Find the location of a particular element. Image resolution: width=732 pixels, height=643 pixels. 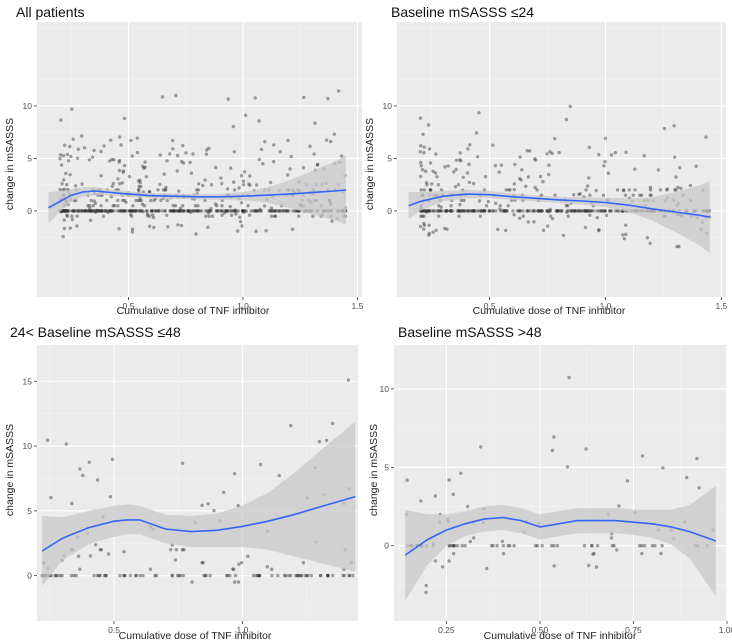

y-tick-label: 10 is located at coordinates (28, 106).